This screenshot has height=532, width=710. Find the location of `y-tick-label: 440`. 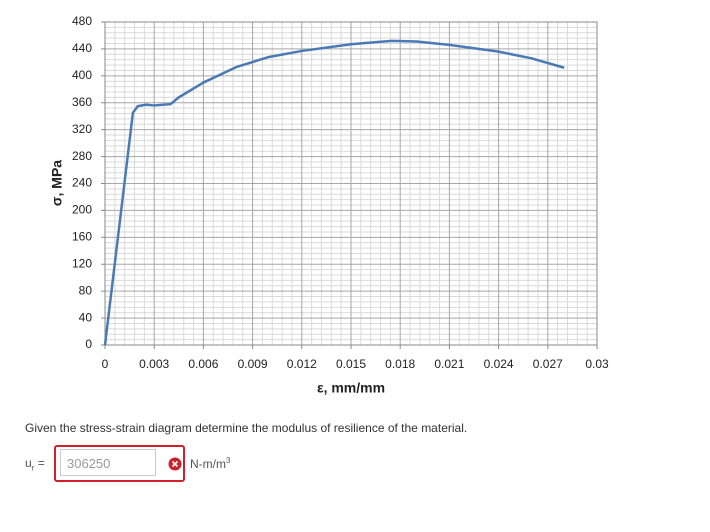

y-tick-label: 440 is located at coordinates (82, 48).